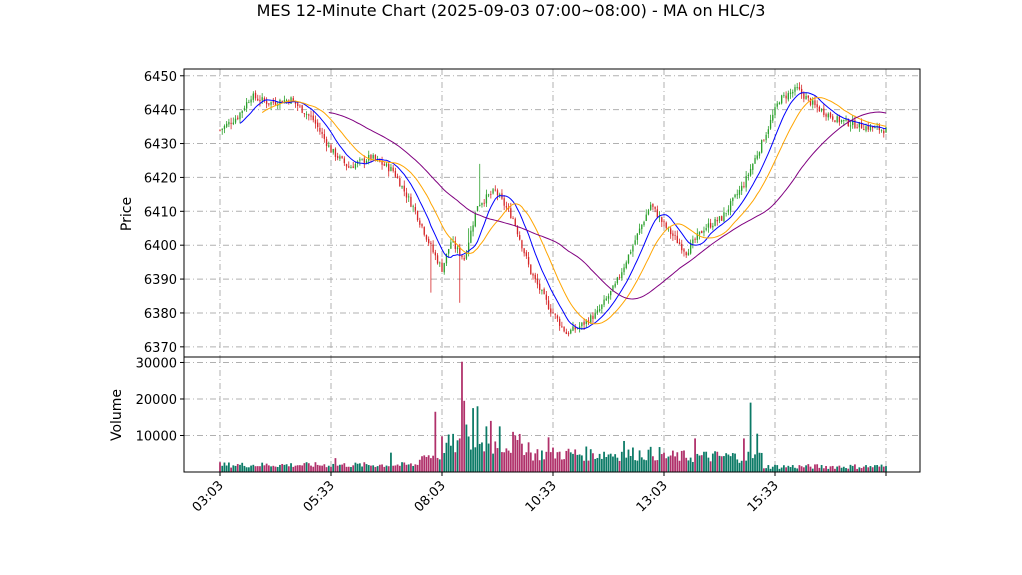 The width and height of the screenshot is (1022, 575). What do you see at coordinates (156, 363) in the screenshot?
I see `volume-tick-label: 30000` at bounding box center [156, 363].